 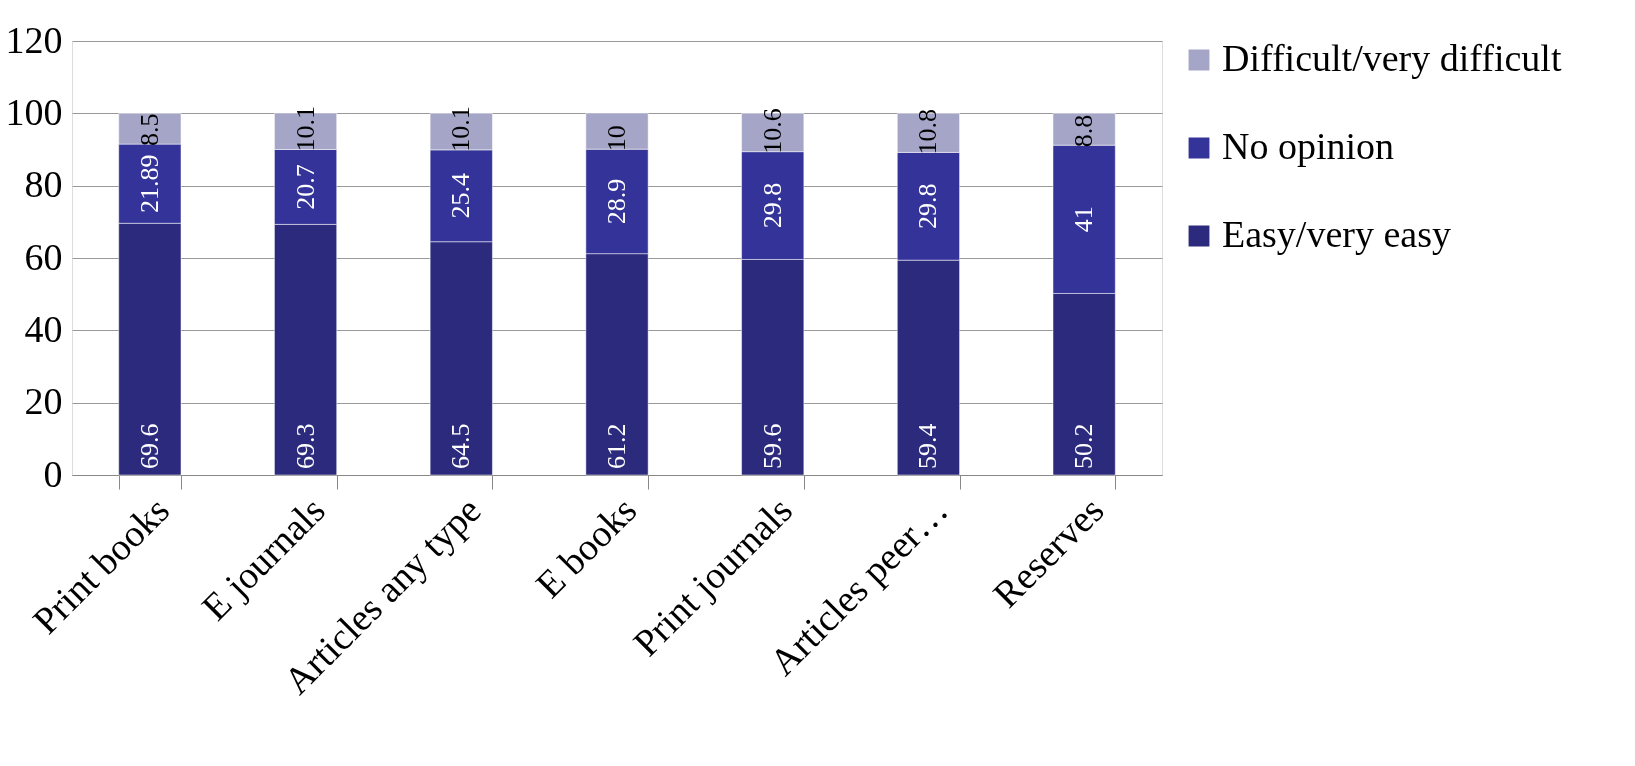 What do you see at coordinates (305, 187) in the screenshot?
I see `data-label: 20.7` at bounding box center [305, 187].